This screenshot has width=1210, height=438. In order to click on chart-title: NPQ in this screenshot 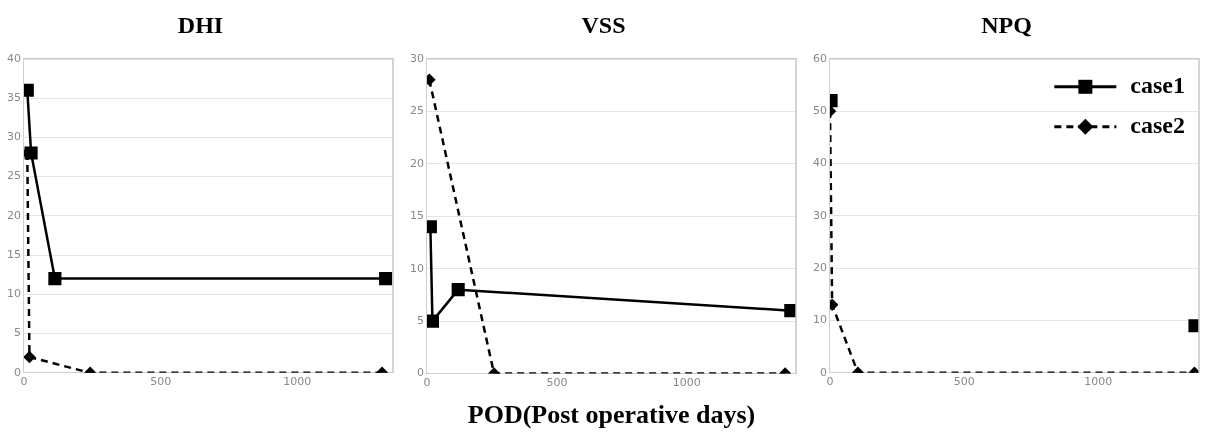, I will do `click(1006, 24)`.